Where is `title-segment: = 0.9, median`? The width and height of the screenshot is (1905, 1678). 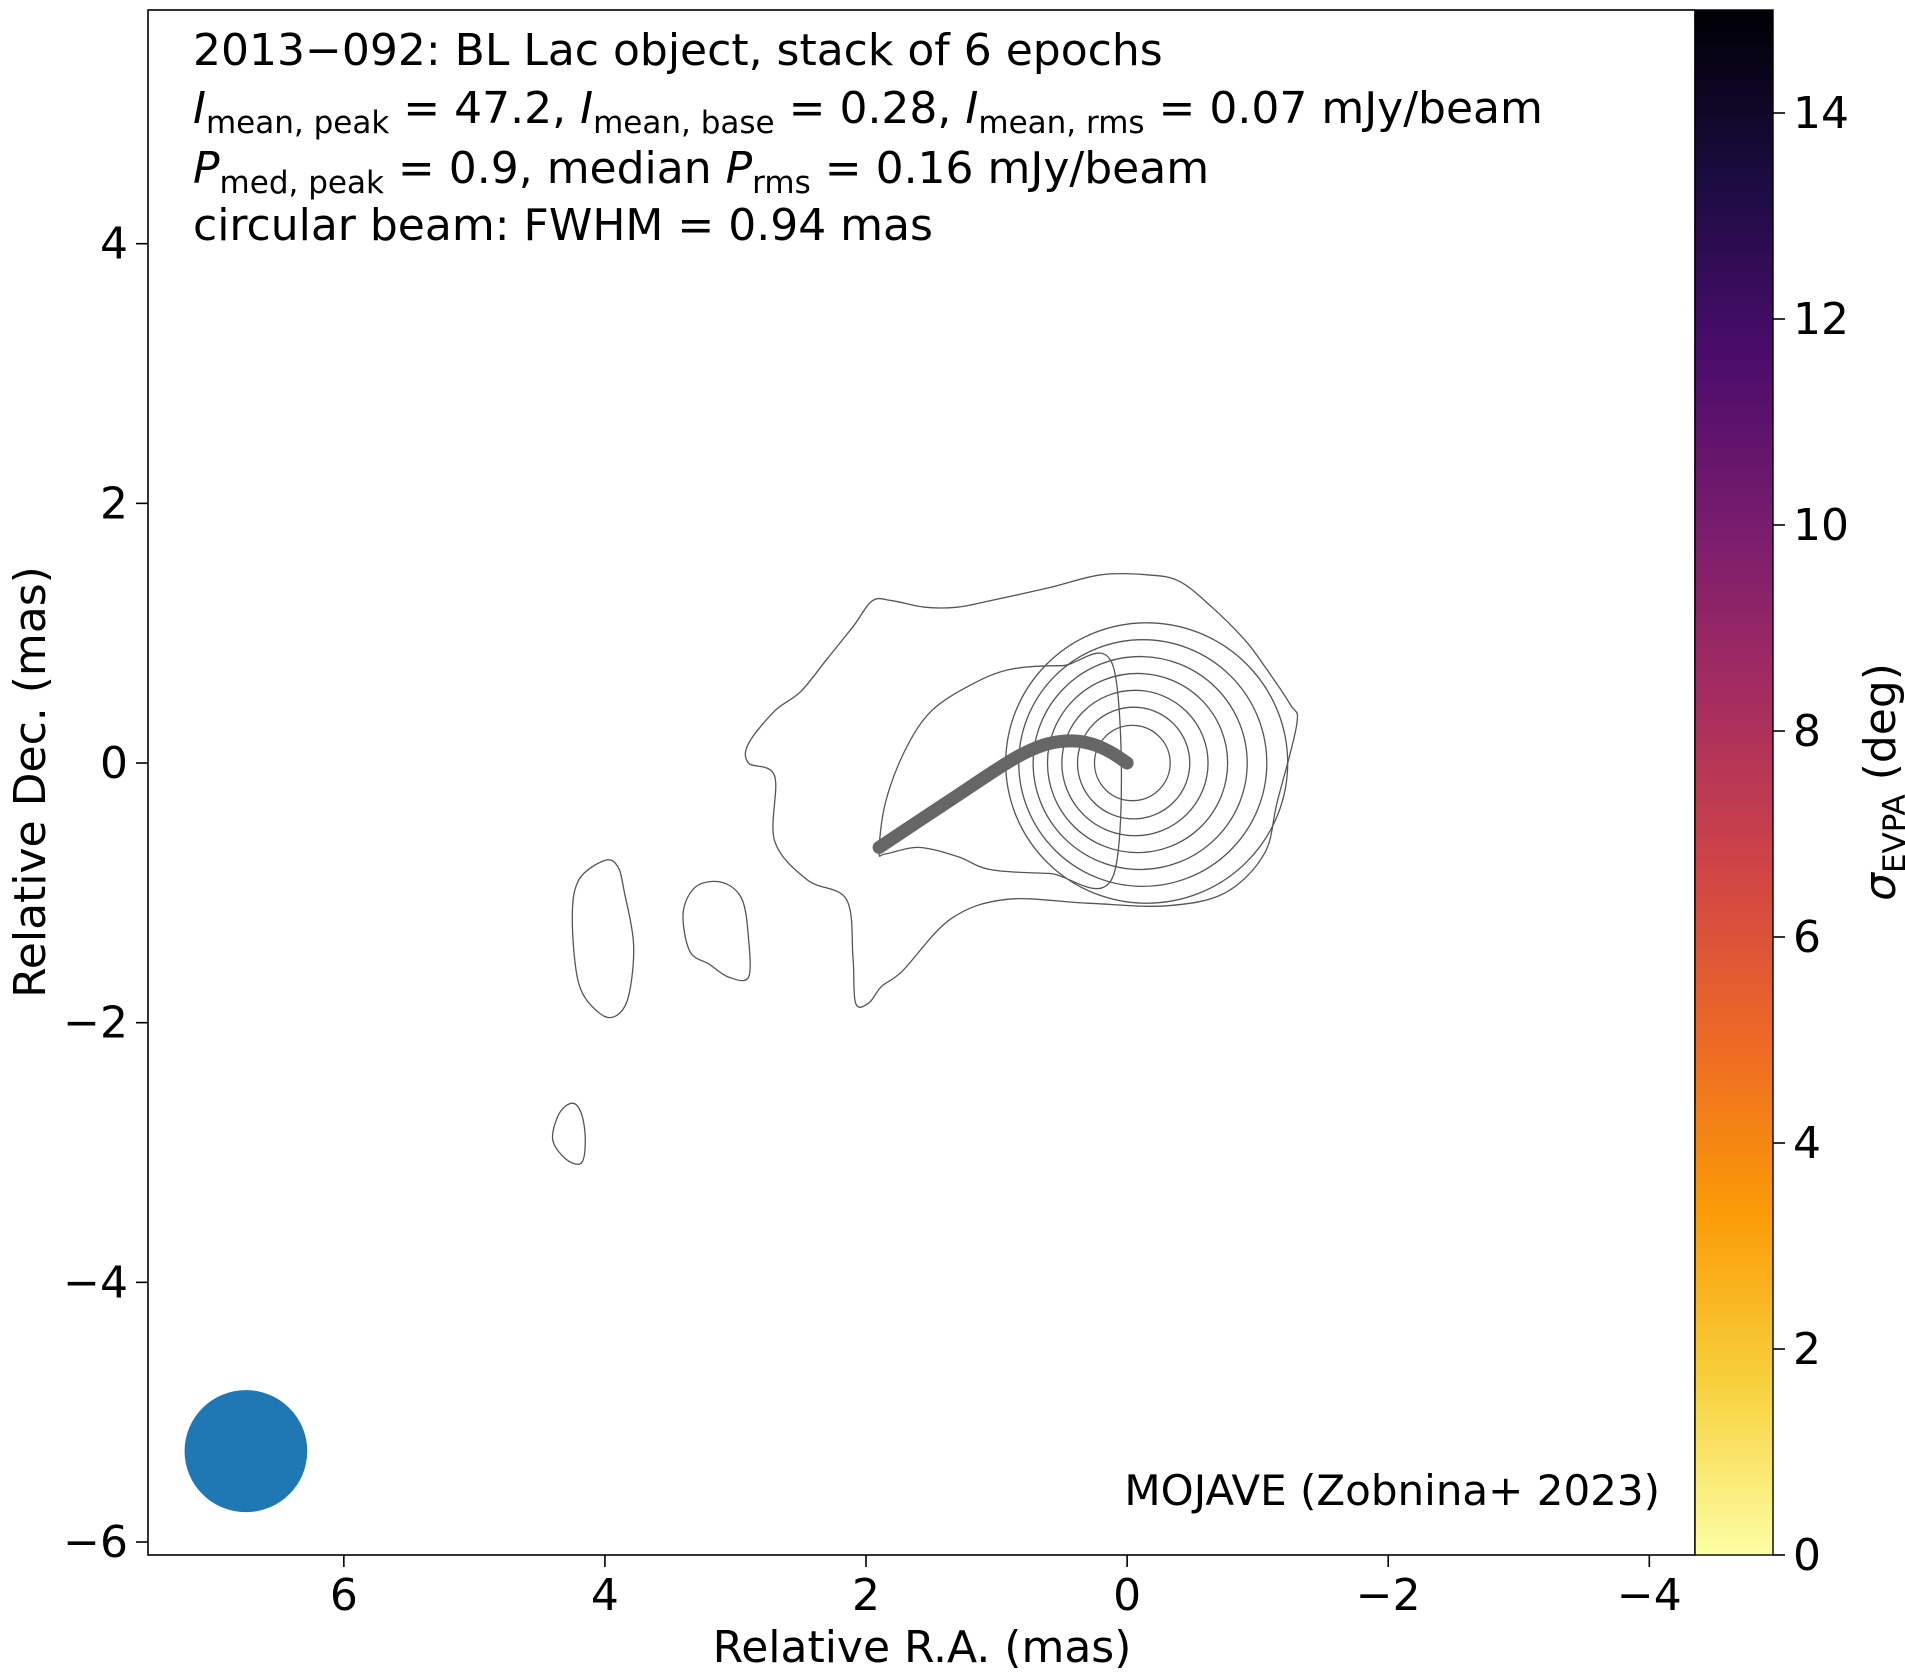 title-segment: = 0.9, median is located at coordinates (555, 168).